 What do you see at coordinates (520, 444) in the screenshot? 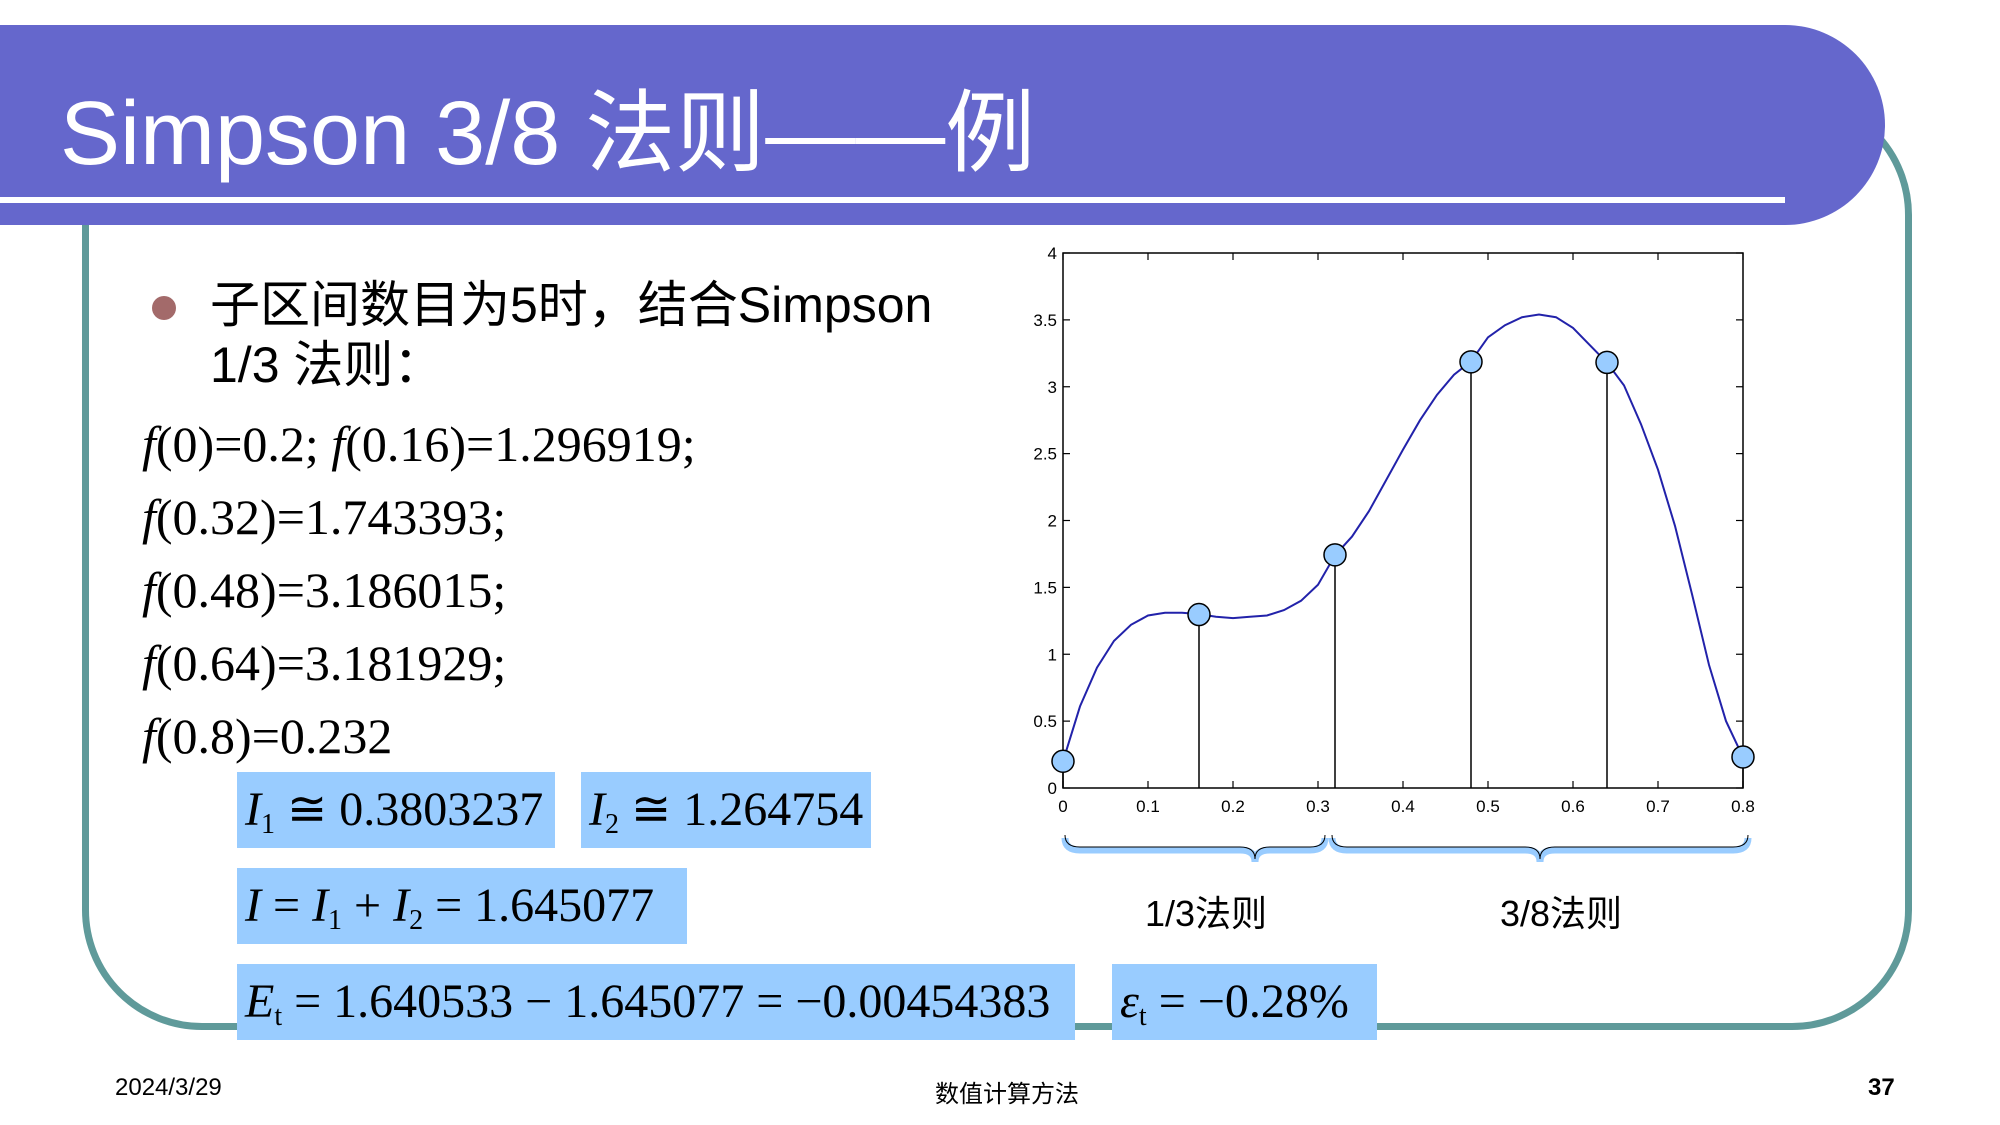
I see `function-value: (0.16)=1.296919;` at bounding box center [520, 444].